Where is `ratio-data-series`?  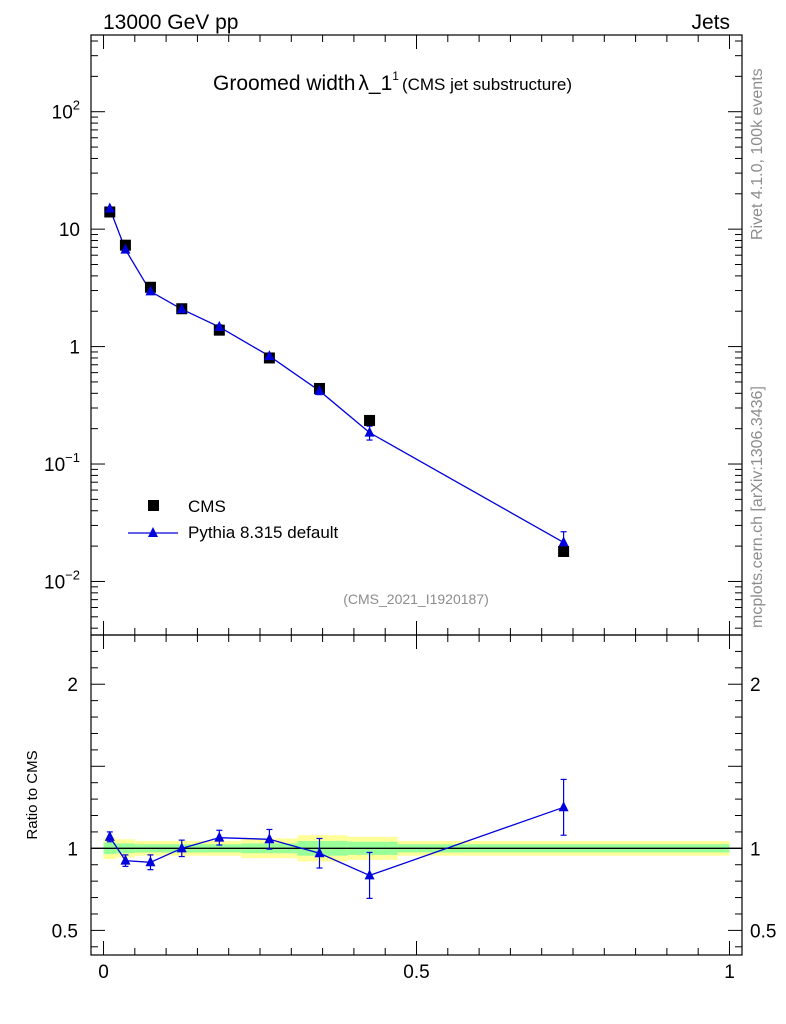
ratio-data-series is located at coordinates (336, 838).